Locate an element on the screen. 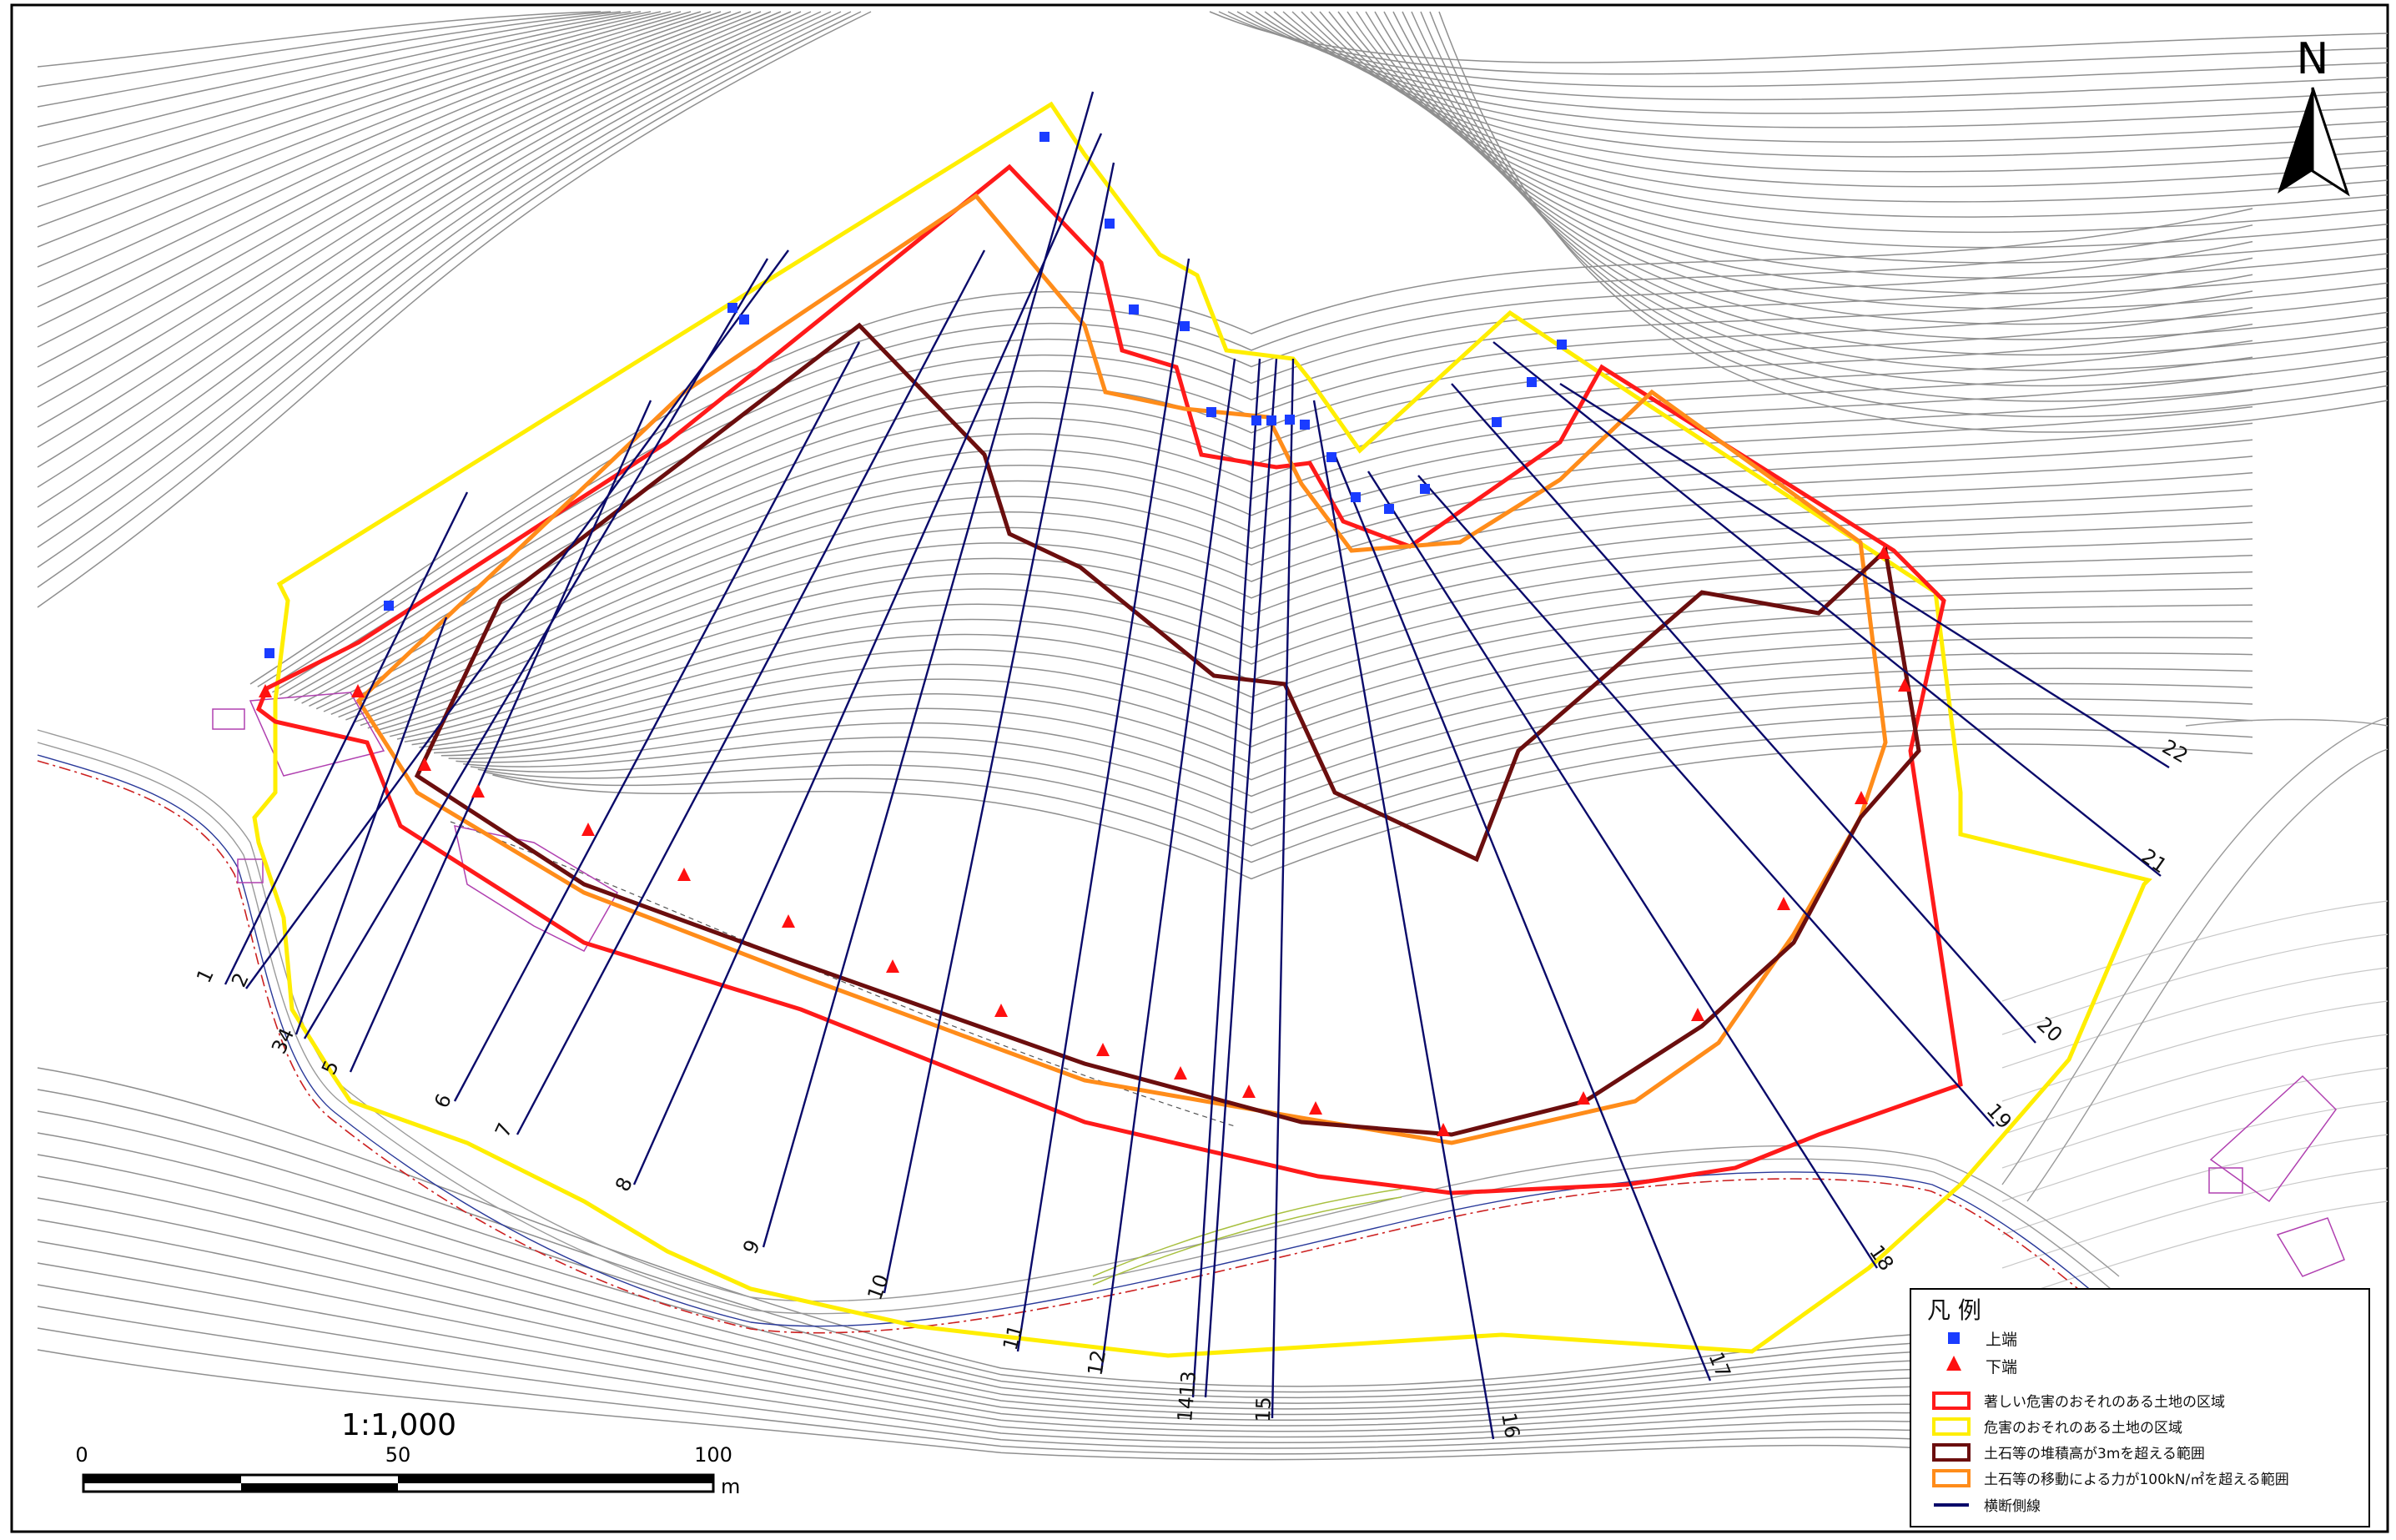 The width and height of the screenshot is (2396, 1540). legend-red-zone-icon is located at coordinates (1951, 1401).